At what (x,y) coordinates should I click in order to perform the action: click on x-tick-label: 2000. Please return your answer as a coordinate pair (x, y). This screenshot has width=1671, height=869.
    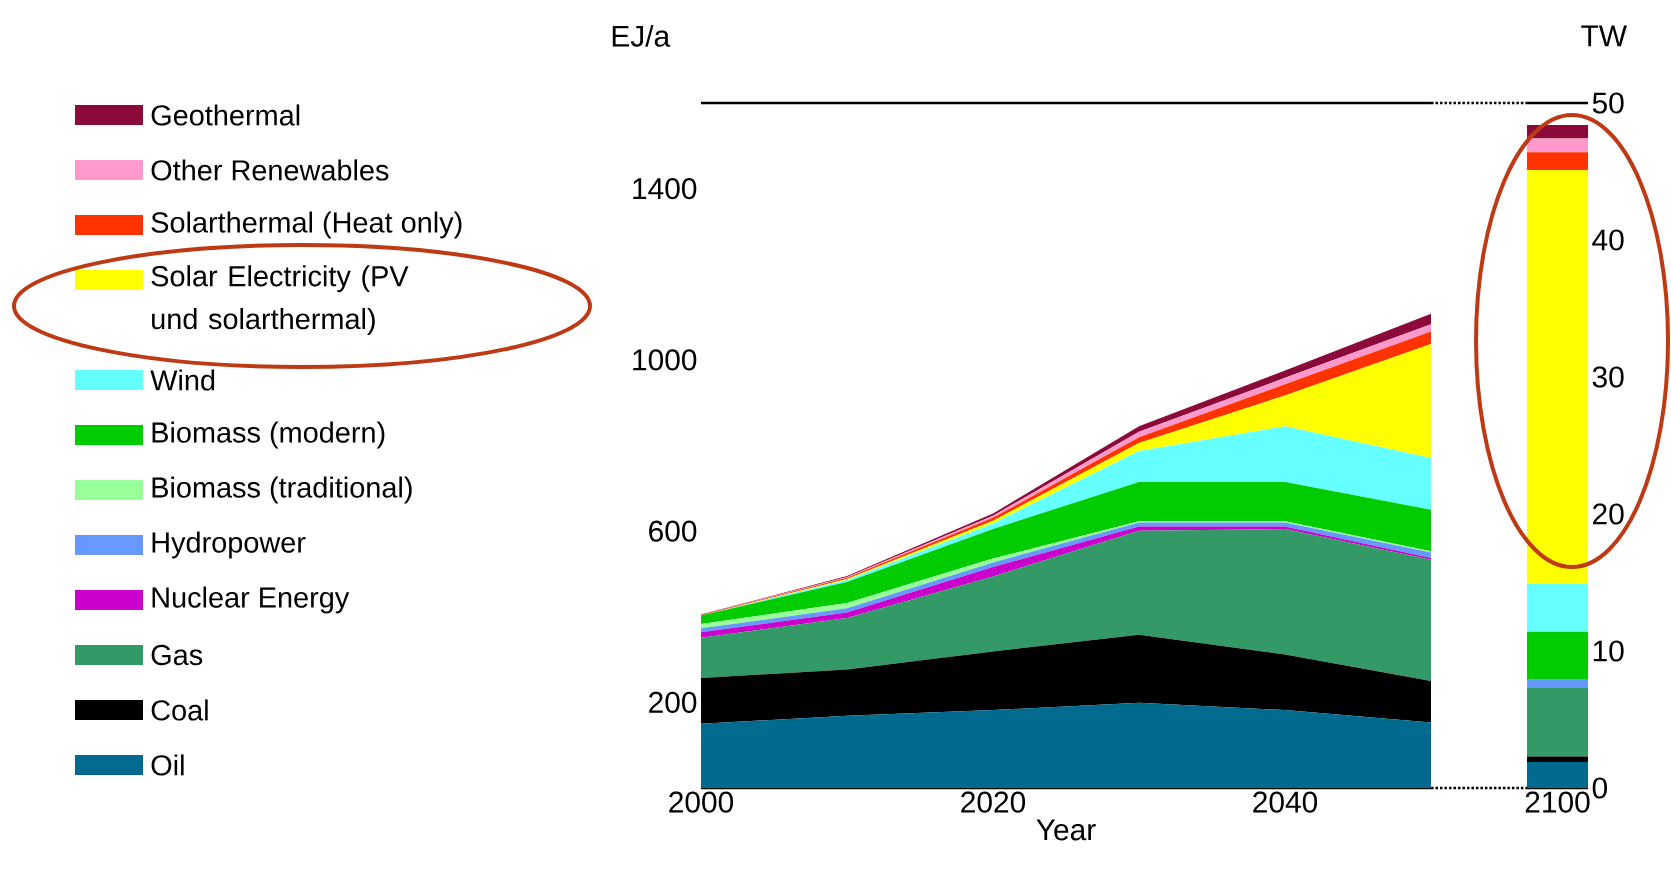
    Looking at the image, I should click on (701, 802).